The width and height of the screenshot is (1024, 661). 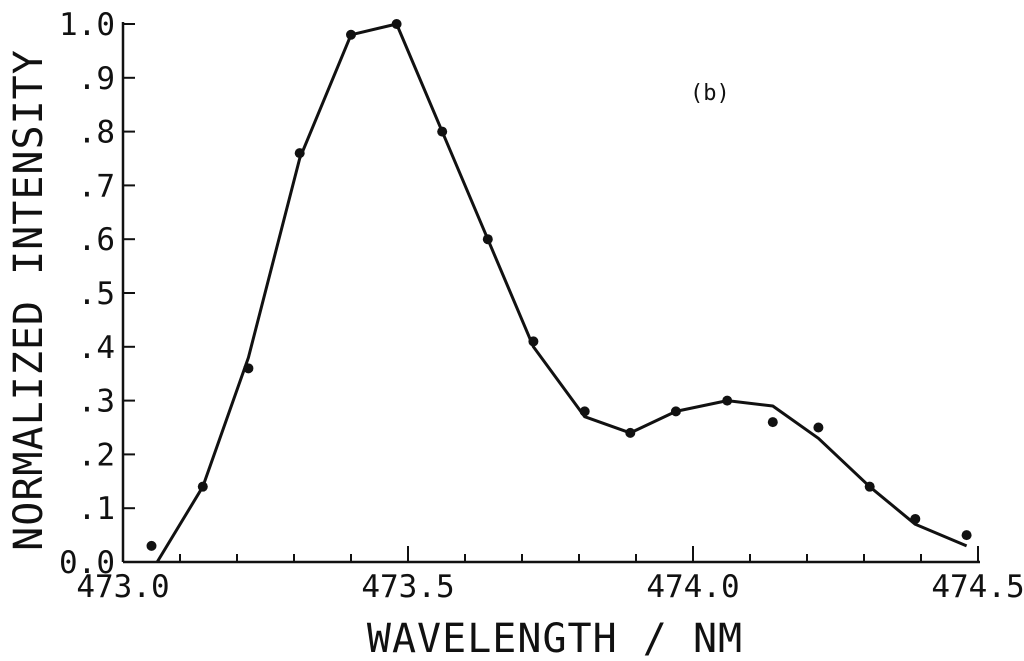 I want to click on y-axis-title: NORMALIZED INTENSITY, so click(x=29, y=300).